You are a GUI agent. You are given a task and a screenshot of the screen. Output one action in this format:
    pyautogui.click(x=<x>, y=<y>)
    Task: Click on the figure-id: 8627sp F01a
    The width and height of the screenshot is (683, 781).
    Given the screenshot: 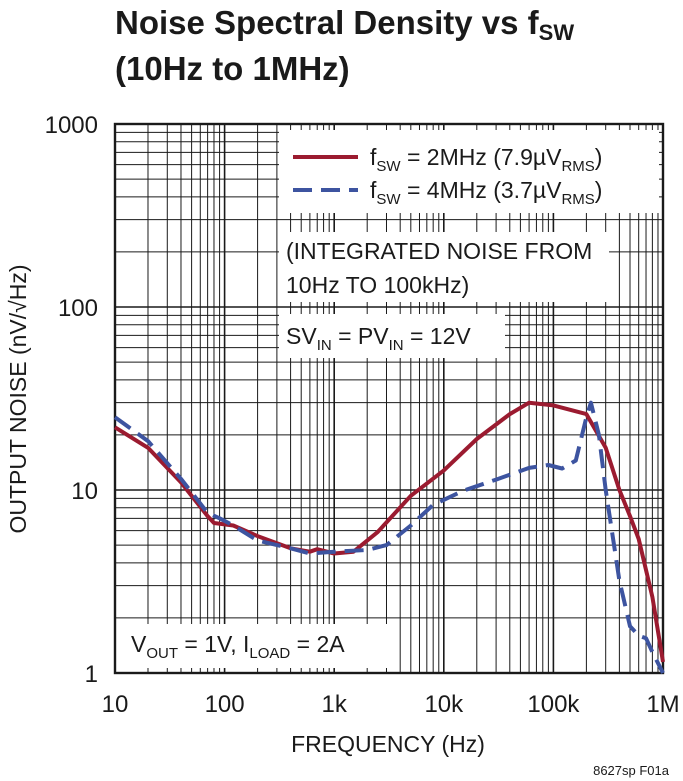 What is the action you would take?
    pyautogui.click(x=631, y=770)
    